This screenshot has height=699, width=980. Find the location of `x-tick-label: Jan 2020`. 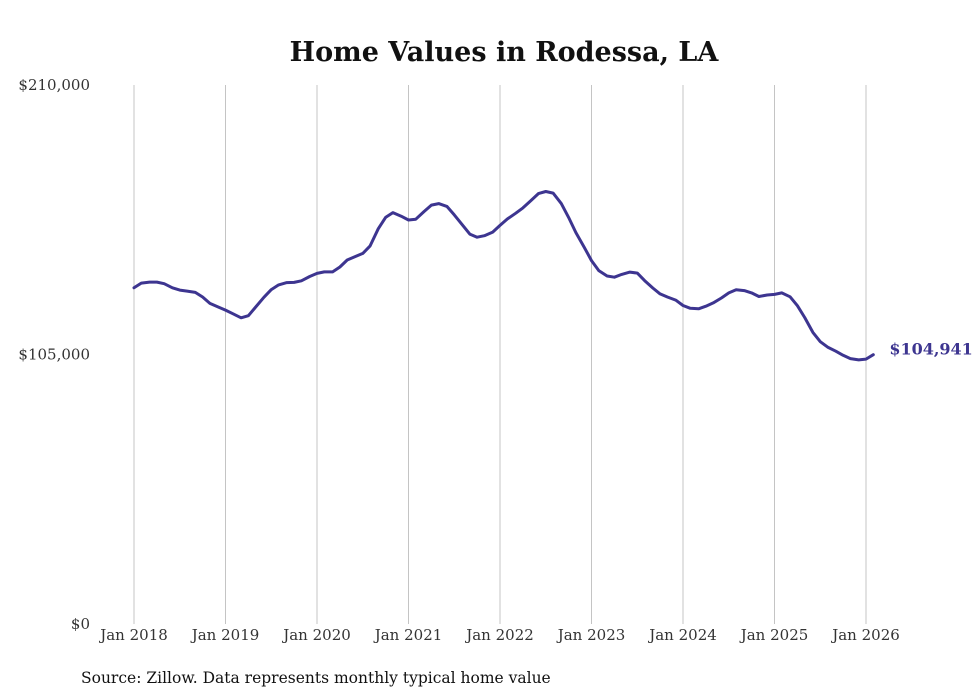

x-tick-label: Jan 2020 is located at coordinates (316, 635).